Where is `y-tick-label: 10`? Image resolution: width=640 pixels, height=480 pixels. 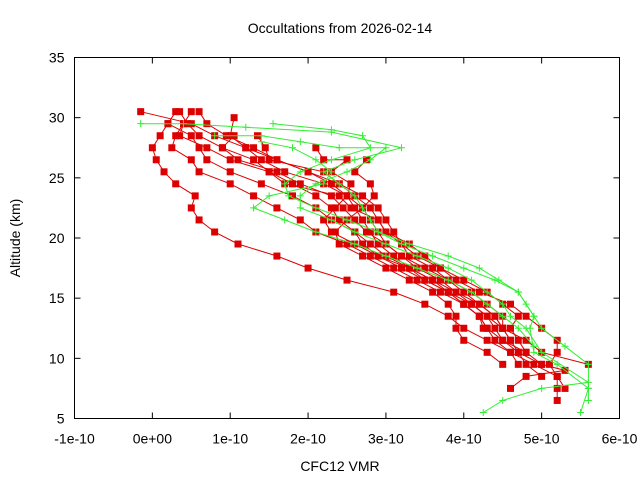 y-tick-label: 10 is located at coordinates (57, 358).